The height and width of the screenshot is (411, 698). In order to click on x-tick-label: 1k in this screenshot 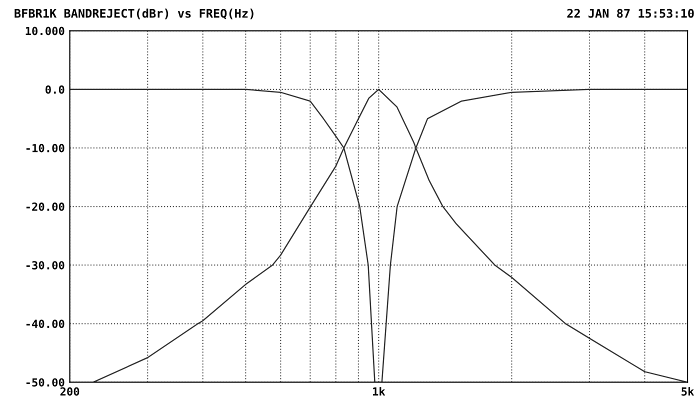, I will do `click(379, 391)`.